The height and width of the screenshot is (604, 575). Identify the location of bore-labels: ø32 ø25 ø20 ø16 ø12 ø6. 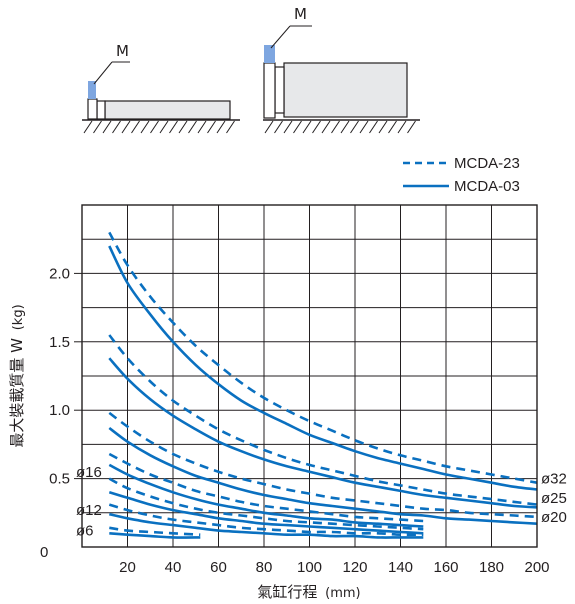
(321, 502).